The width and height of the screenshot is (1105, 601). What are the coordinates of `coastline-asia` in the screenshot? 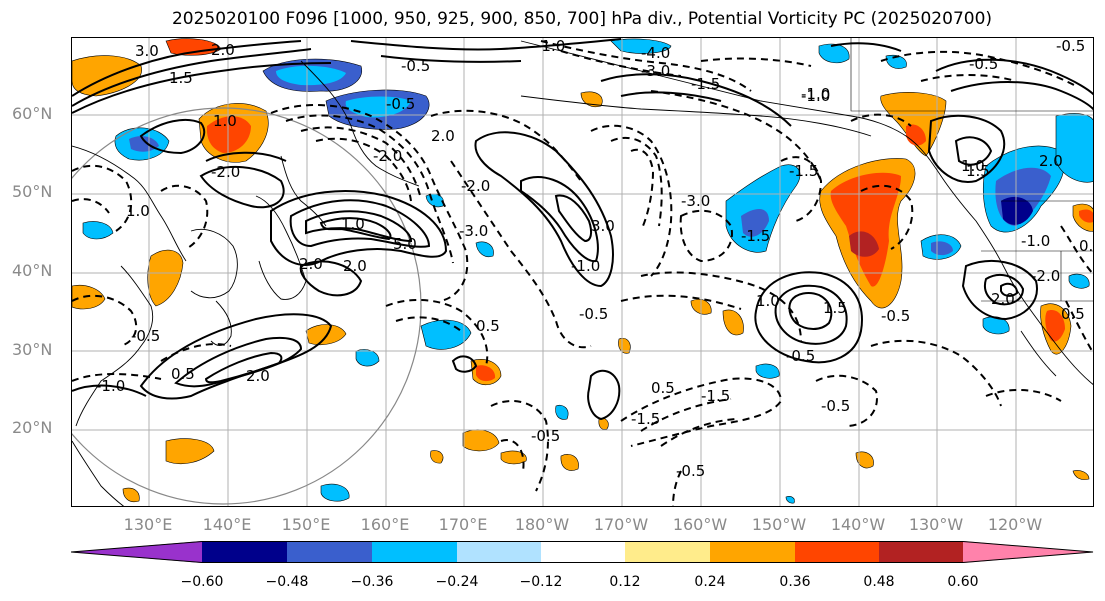 It's located at (129, 203).